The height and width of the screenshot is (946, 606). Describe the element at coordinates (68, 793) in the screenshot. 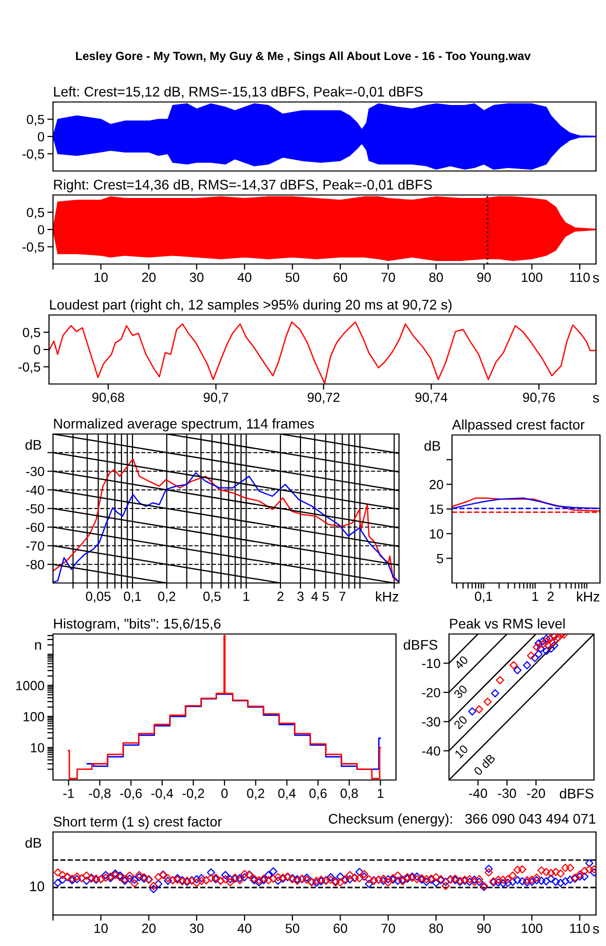

I see `x-tick-label: -1` at that location.